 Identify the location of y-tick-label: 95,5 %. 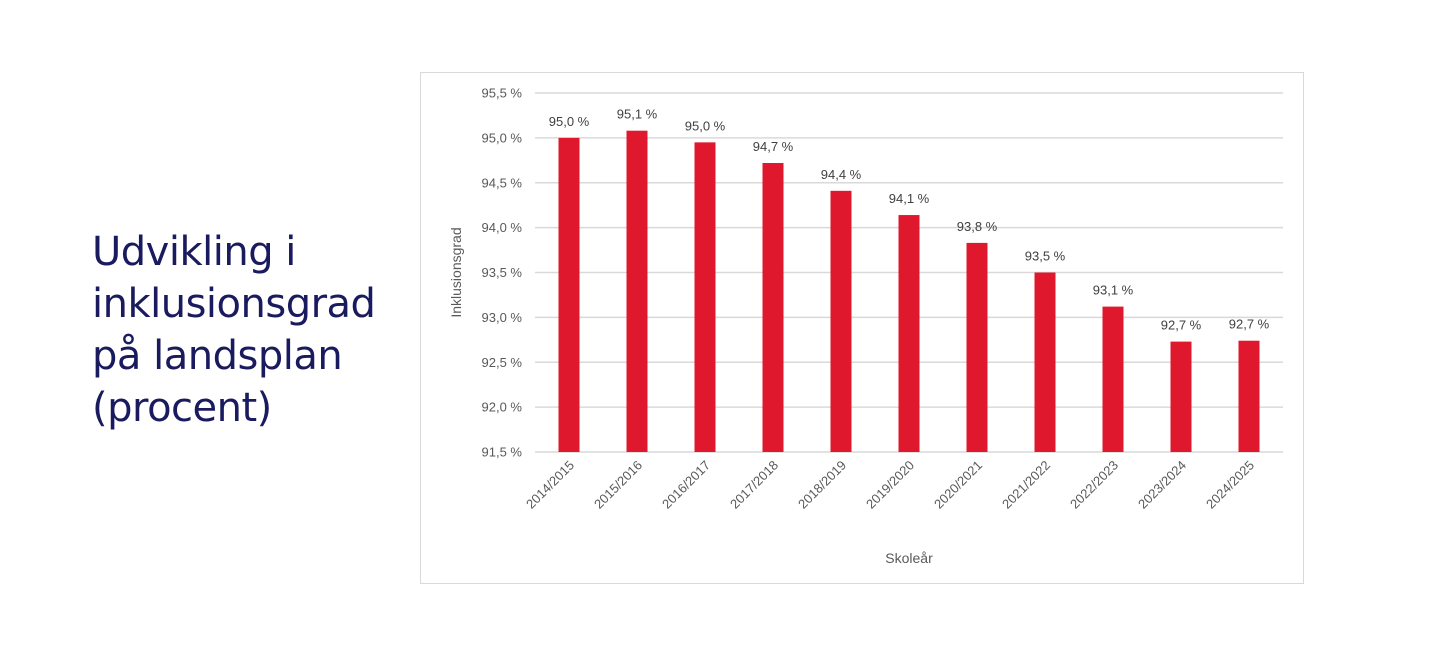
(502, 93).